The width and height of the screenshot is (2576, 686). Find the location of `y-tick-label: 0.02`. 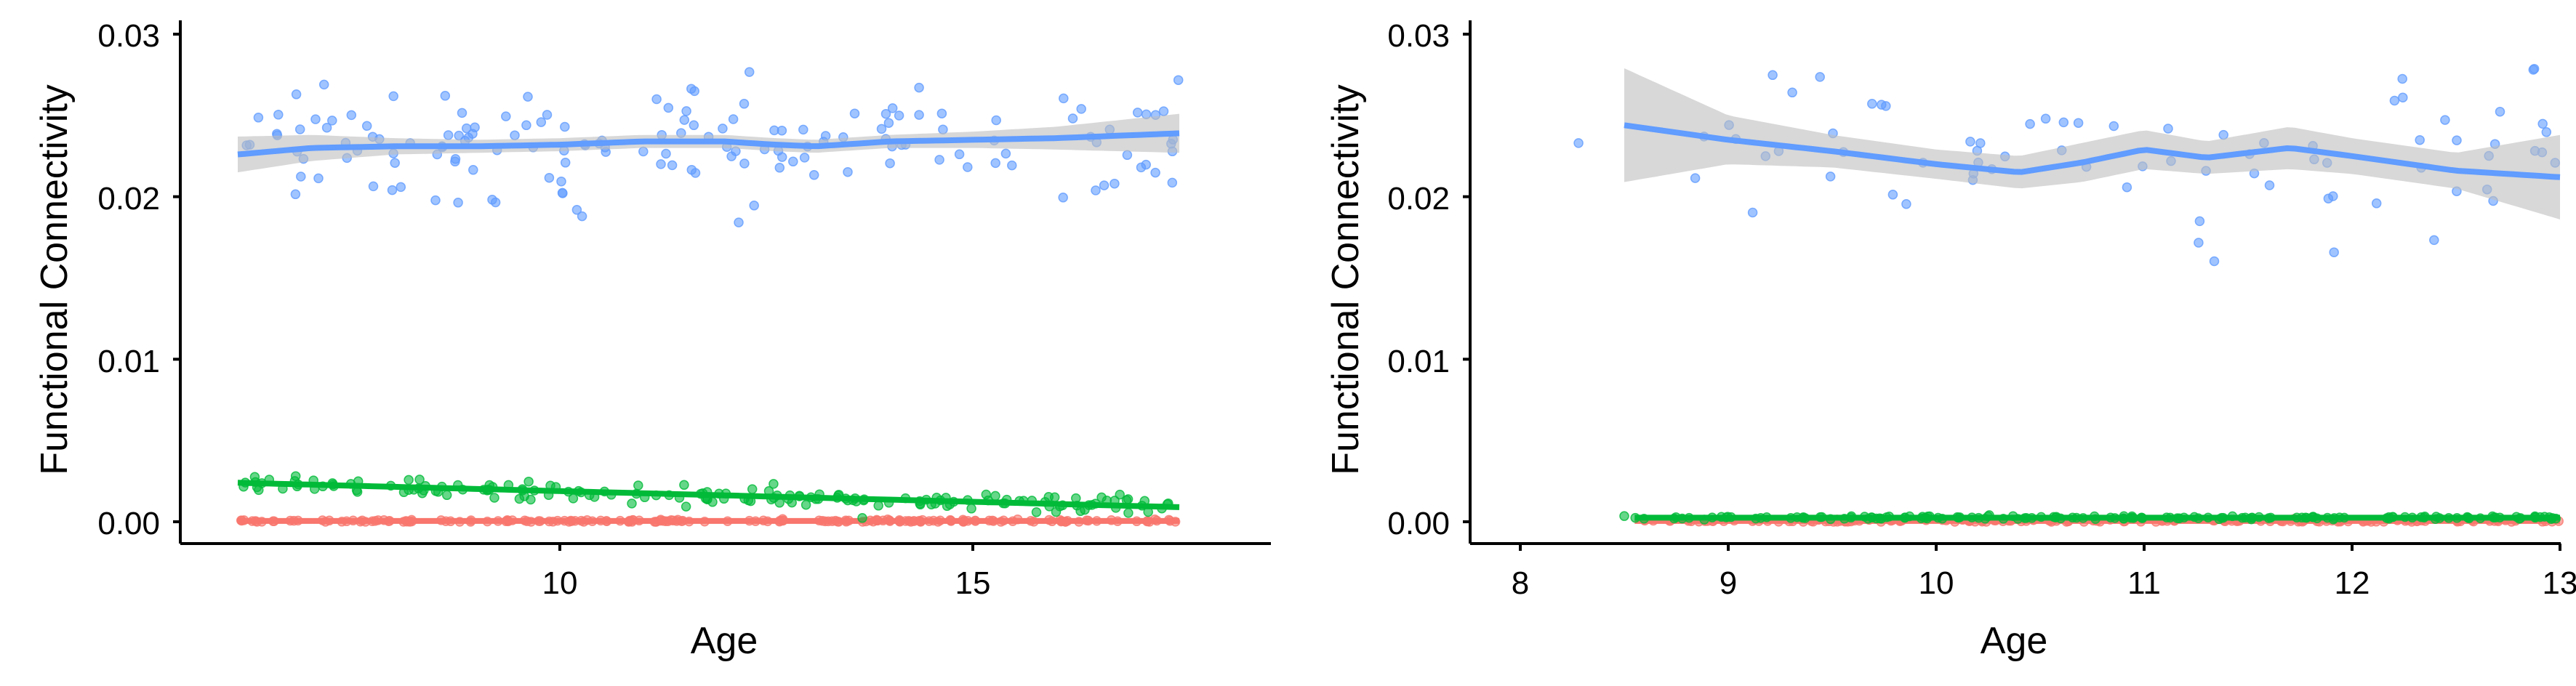

y-tick-label: 0.02 is located at coordinates (128, 199).